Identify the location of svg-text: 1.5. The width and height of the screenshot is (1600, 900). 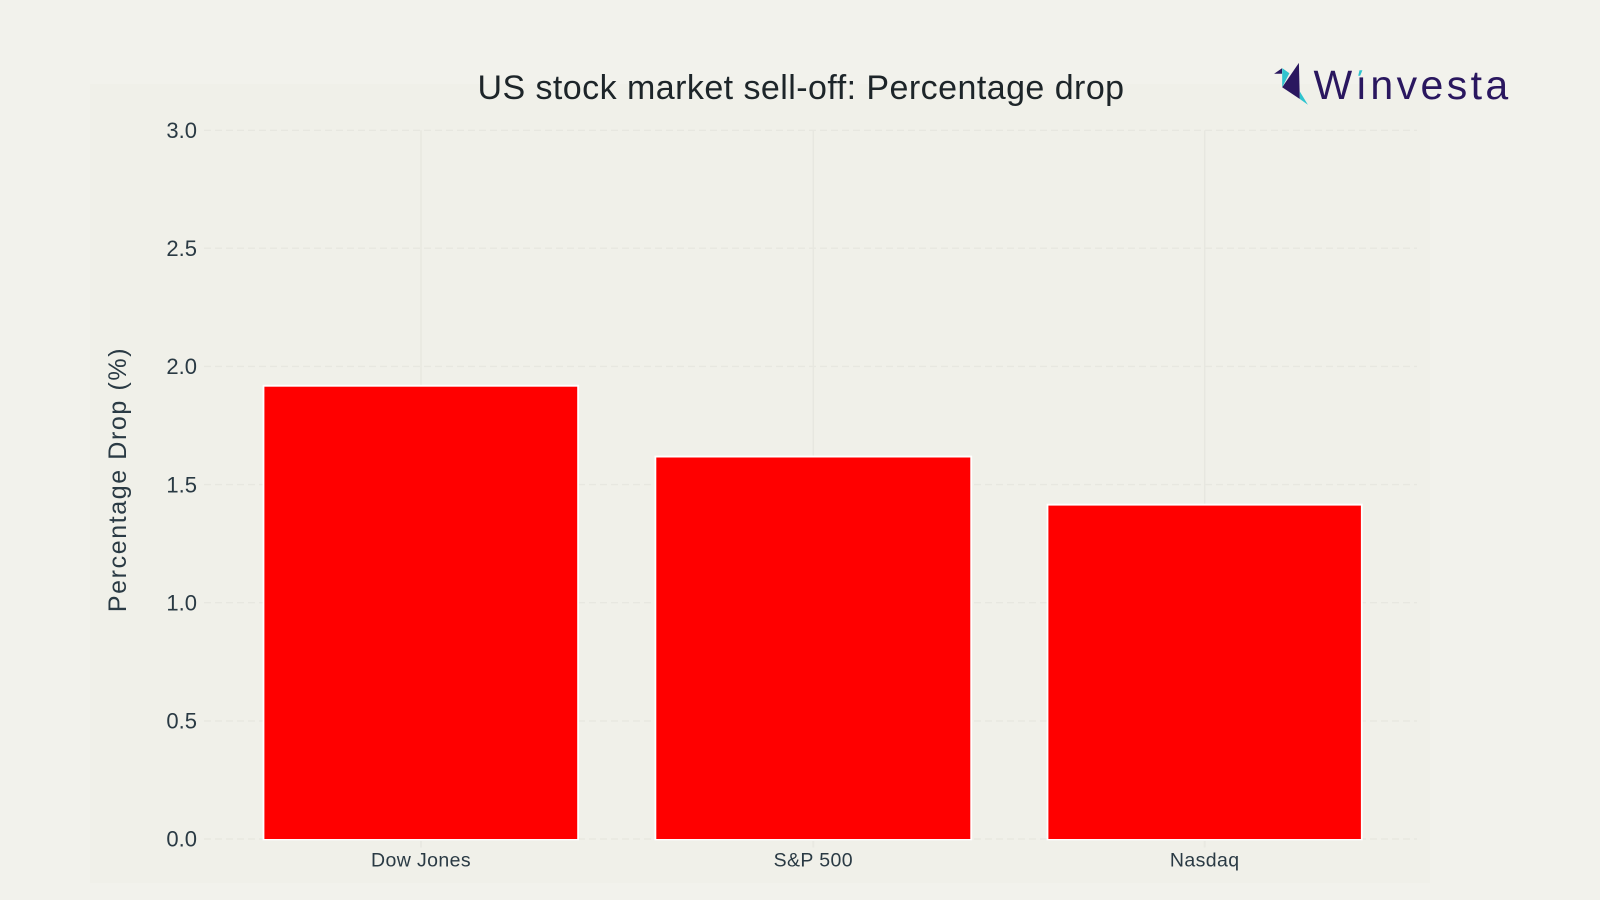
(181, 484).